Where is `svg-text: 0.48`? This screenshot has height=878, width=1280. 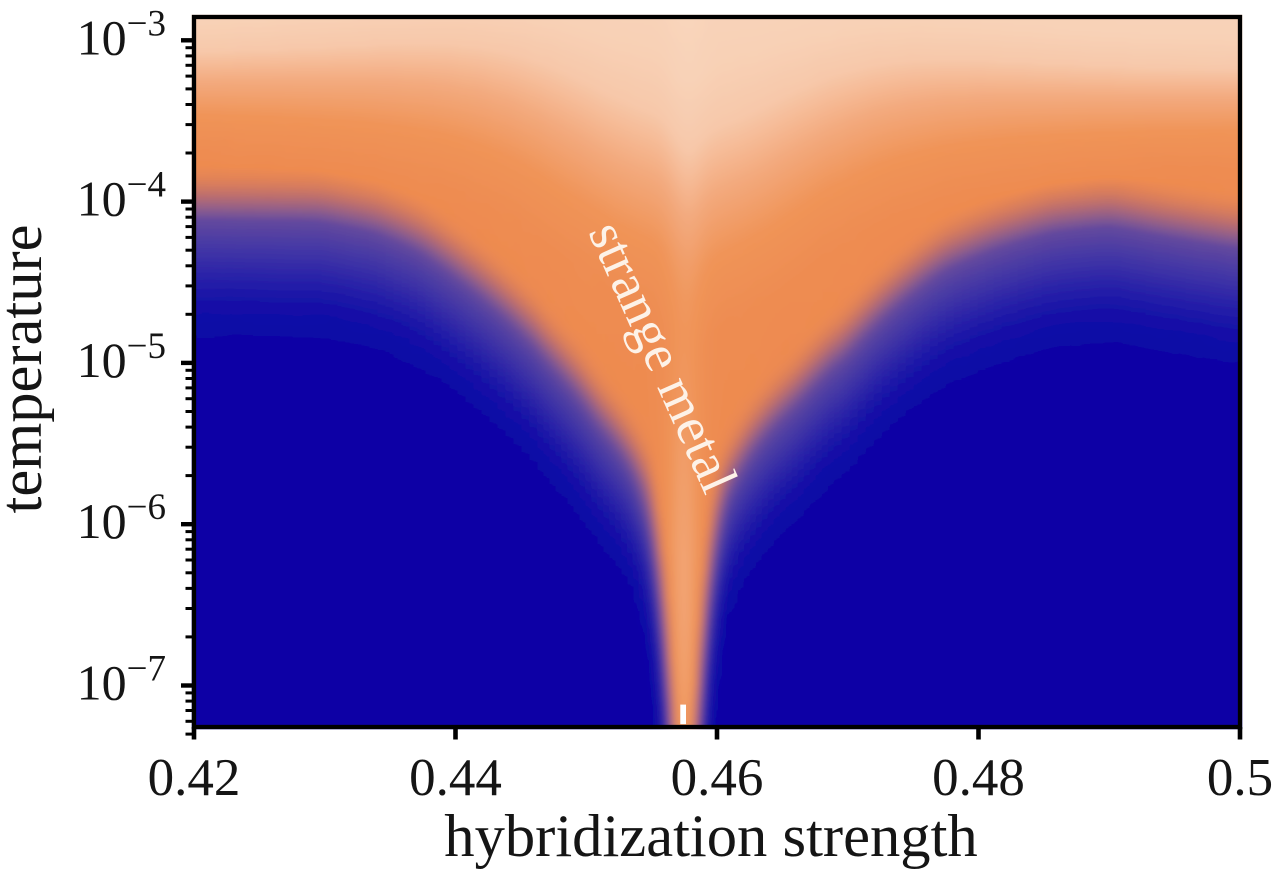
svg-text: 0.48 is located at coordinates (978, 778).